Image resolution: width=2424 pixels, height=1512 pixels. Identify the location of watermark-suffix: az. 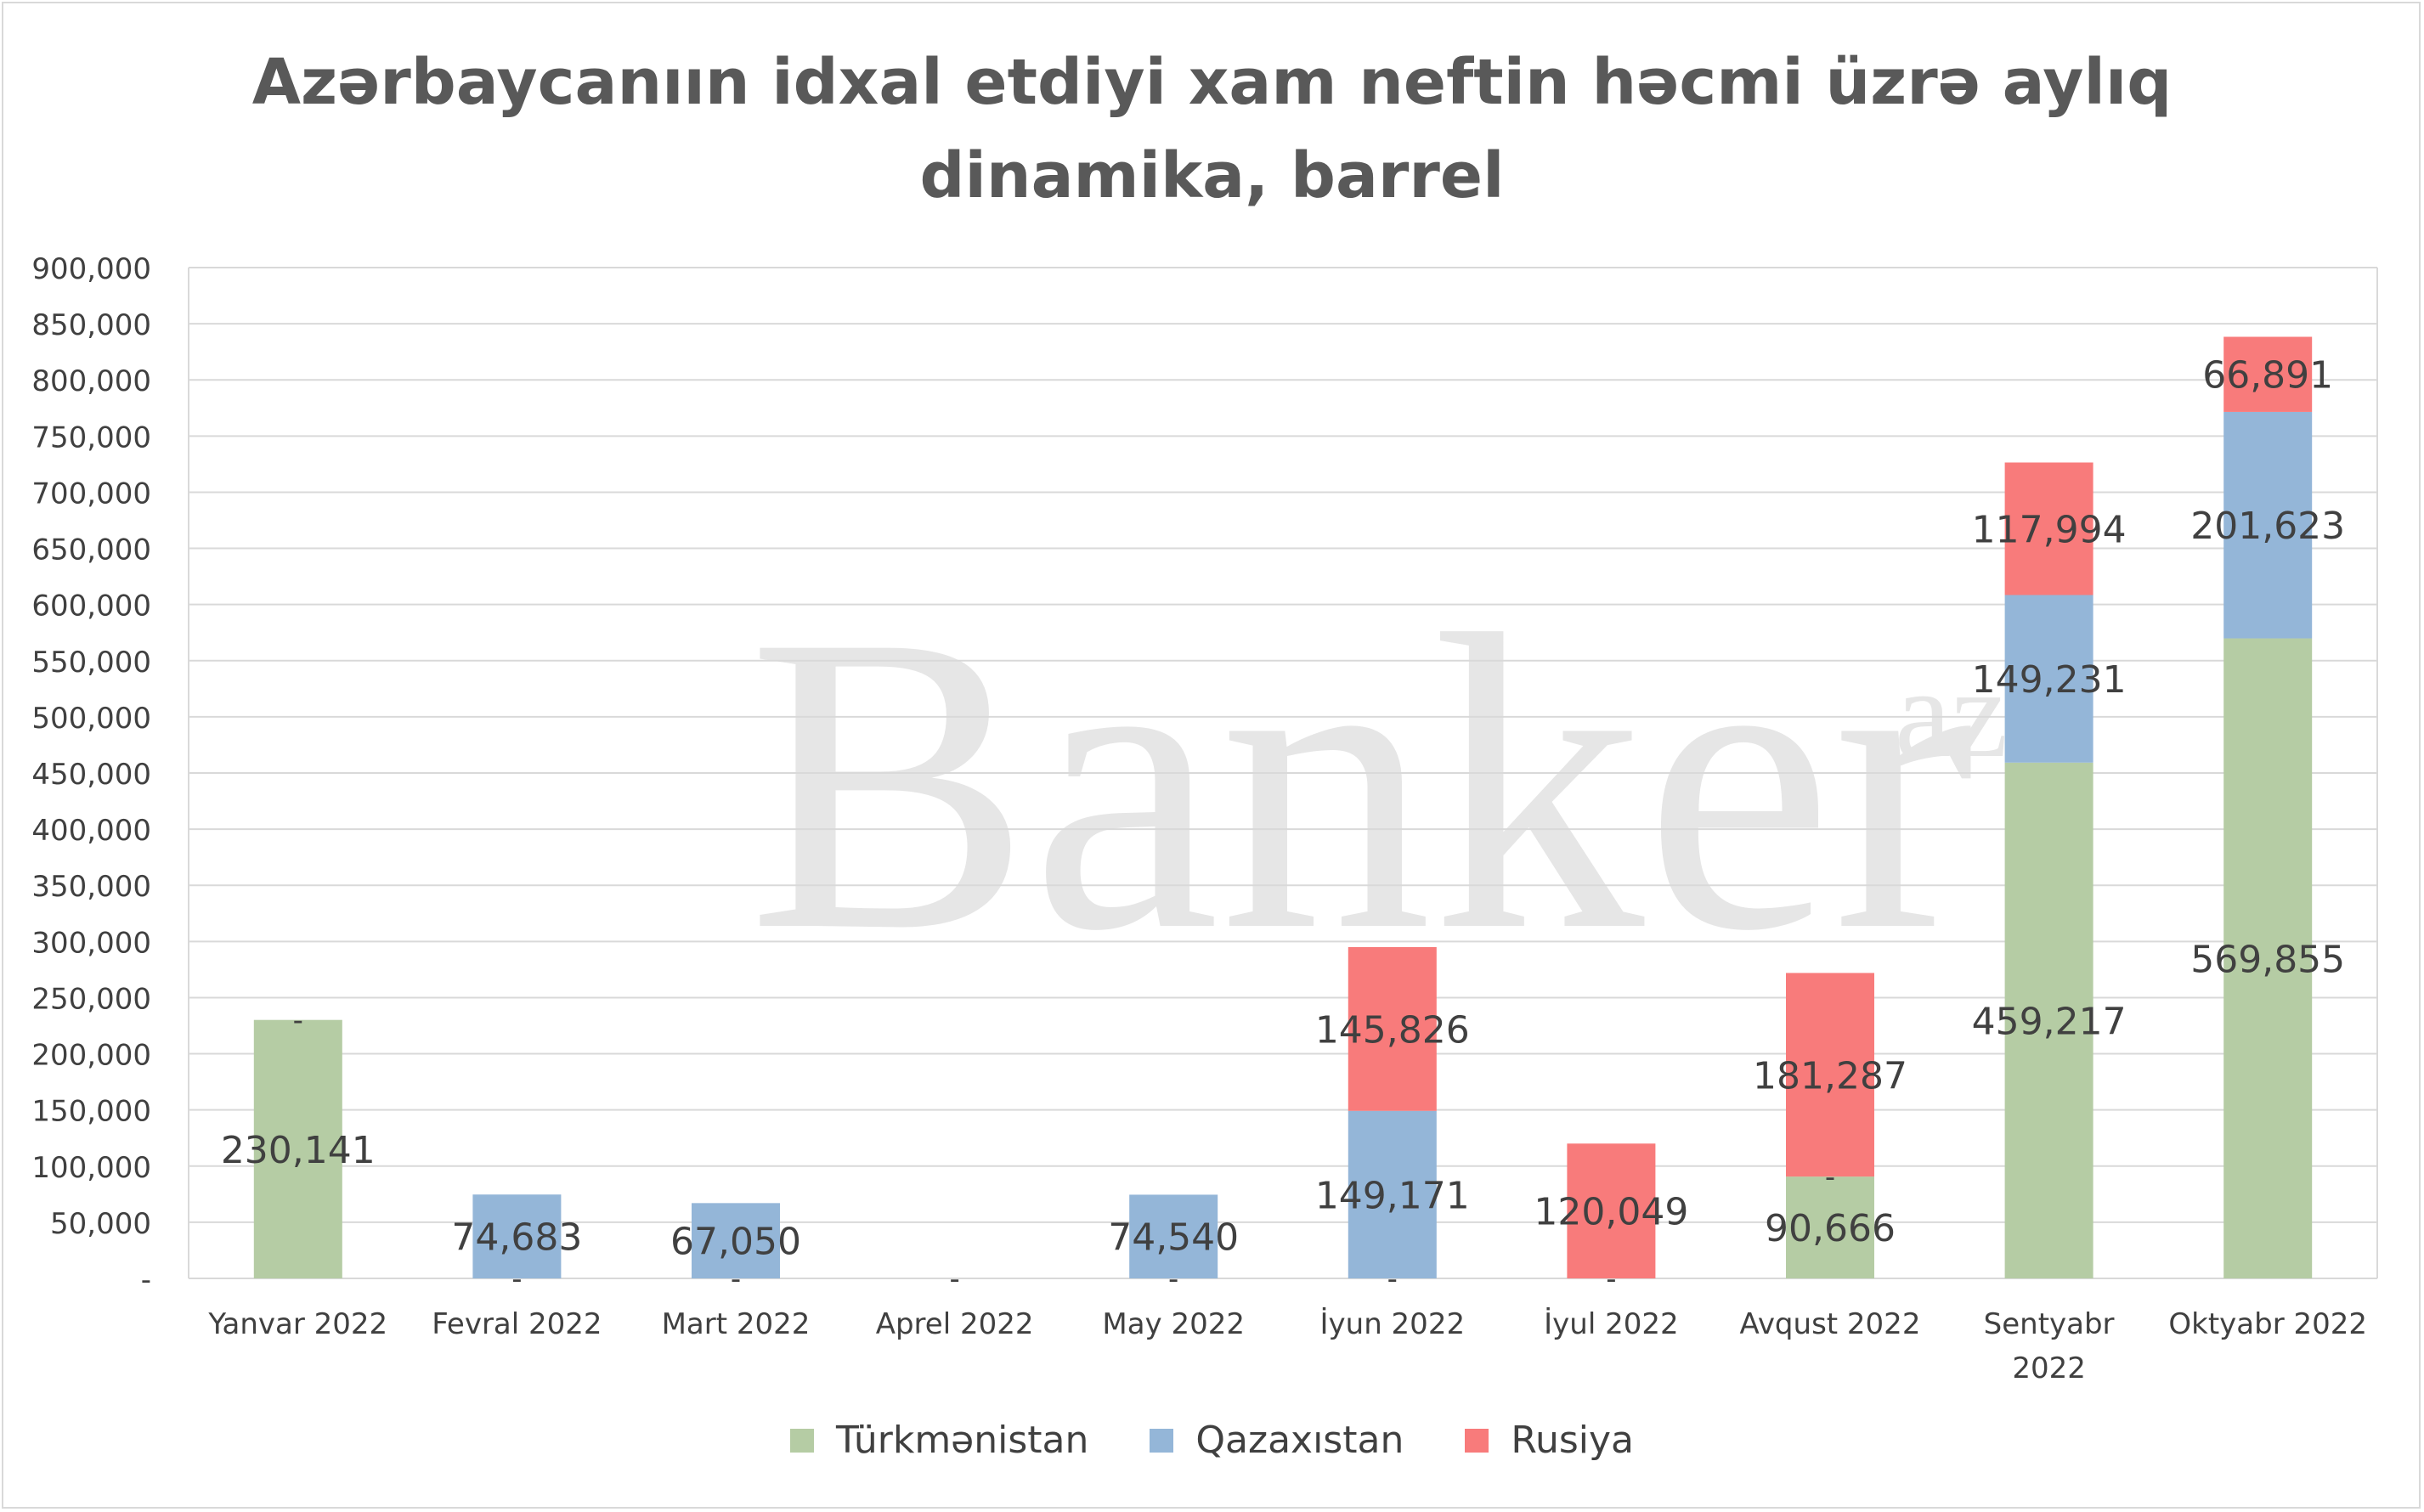
(1952, 713).